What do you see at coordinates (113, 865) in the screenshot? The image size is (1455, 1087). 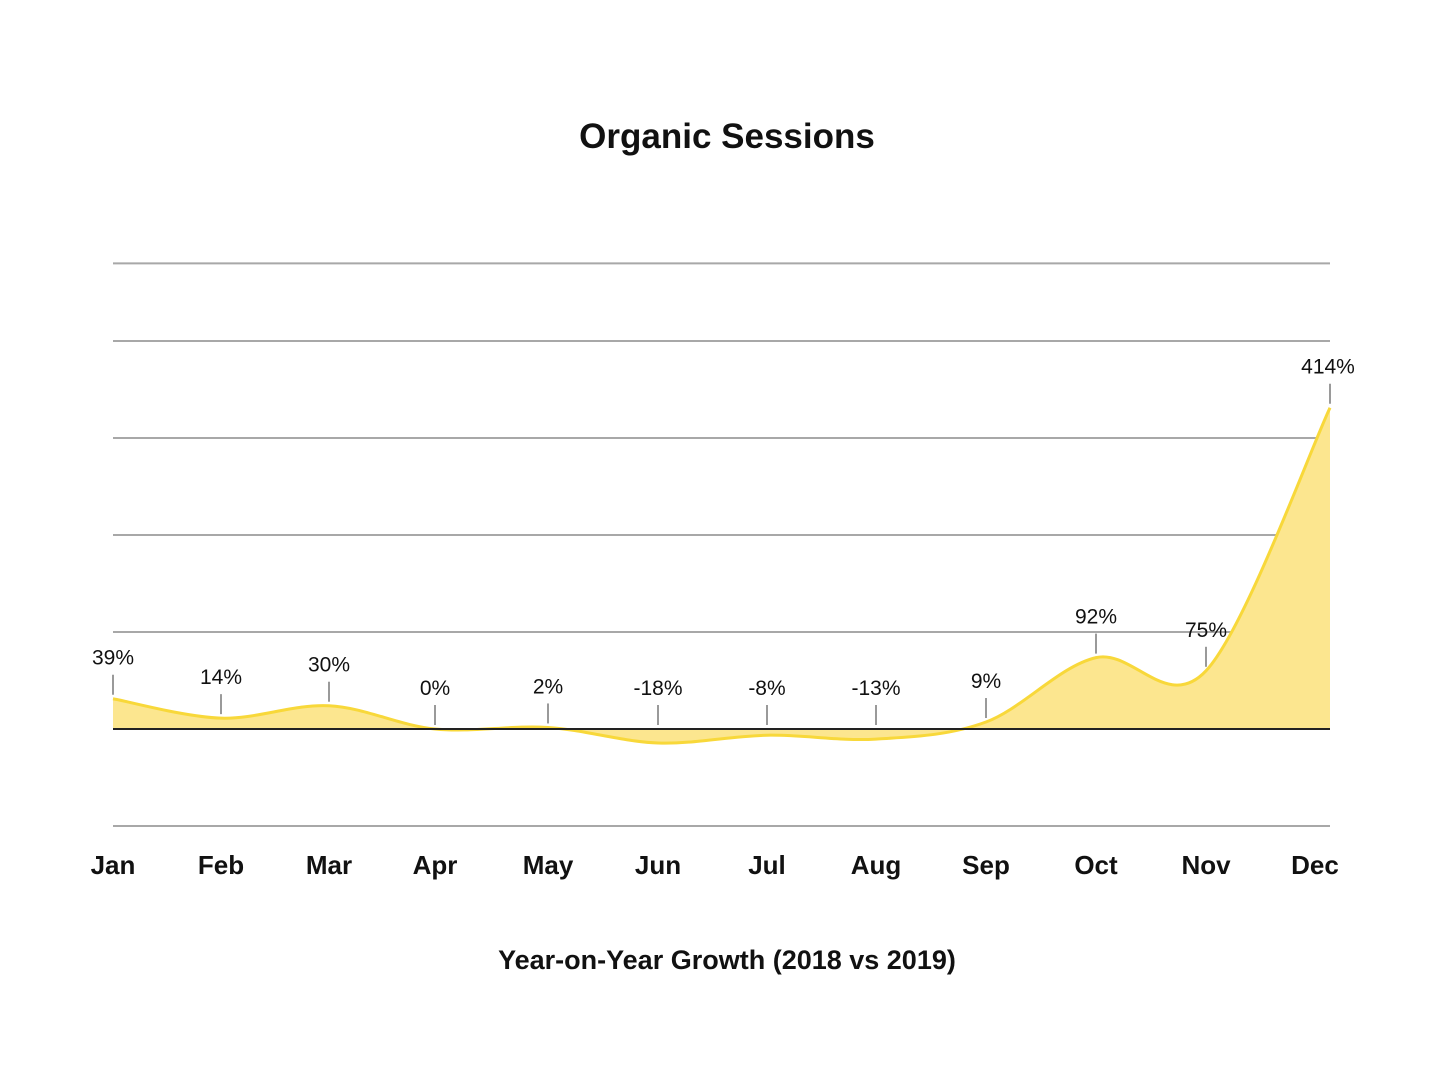 I see `x-tick-label-jan: Jan` at bounding box center [113, 865].